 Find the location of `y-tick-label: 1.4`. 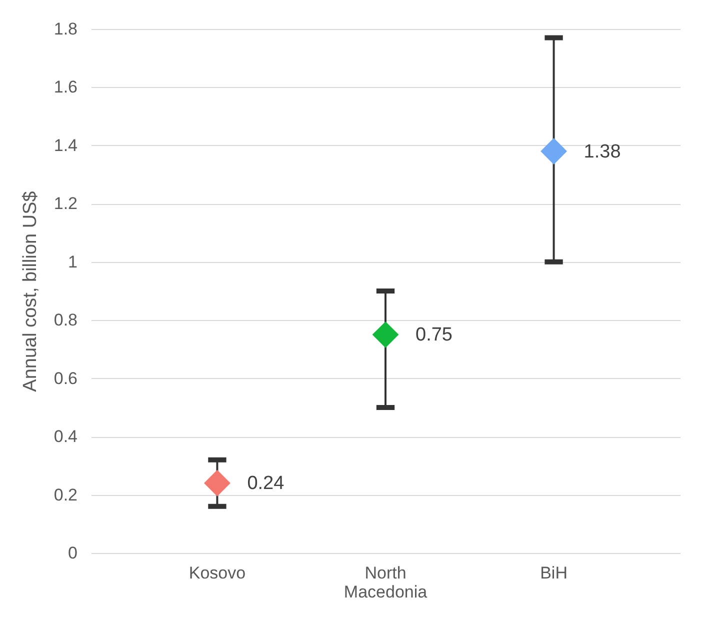

y-tick-label: 1.4 is located at coordinates (66, 145).